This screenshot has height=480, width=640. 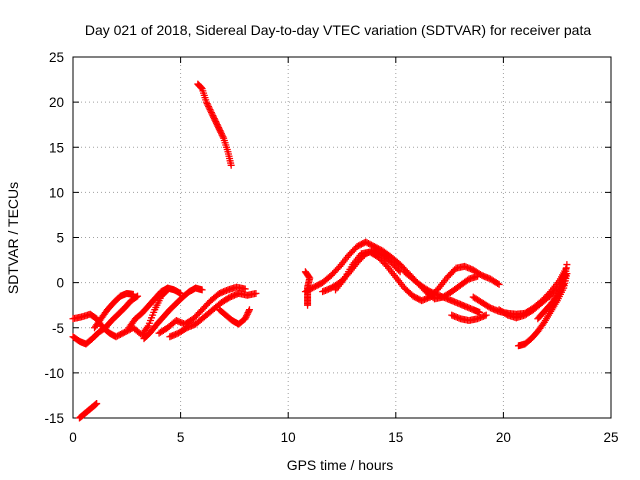 What do you see at coordinates (469, 318) in the screenshot?
I see `series-arc-n` at bounding box center [469, 318].